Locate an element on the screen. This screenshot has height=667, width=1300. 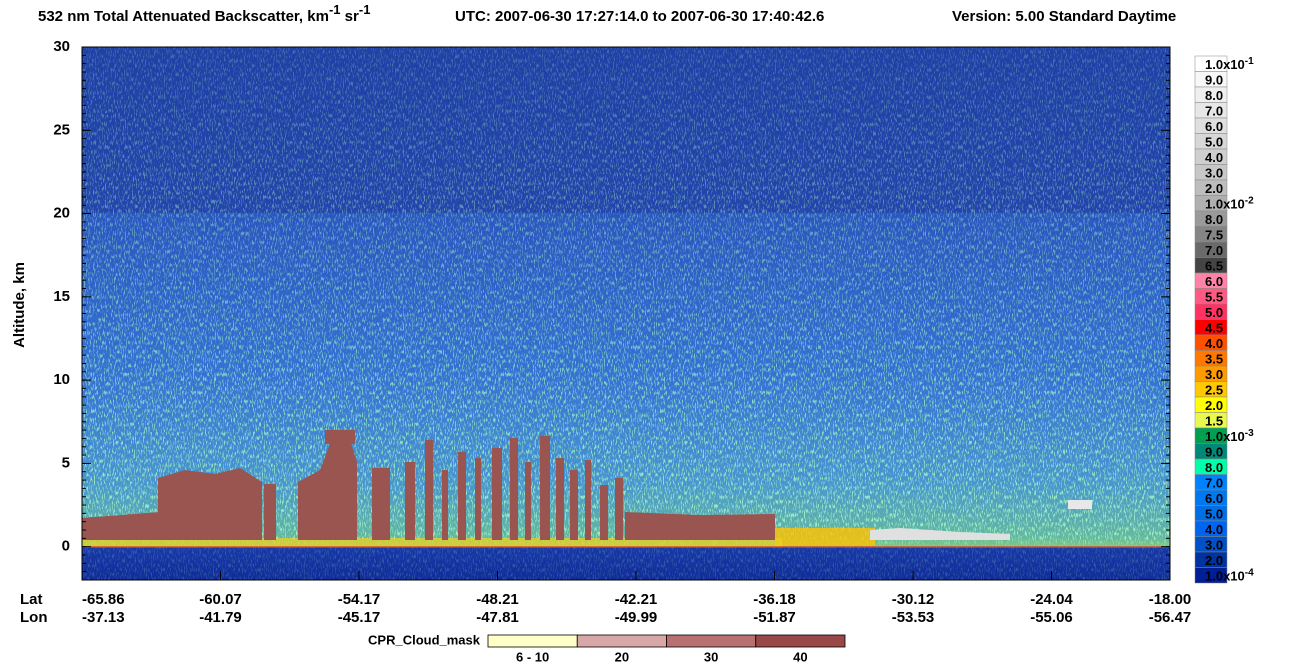
y-axis-label: Altitude, km is located at coordinates (19, 305).